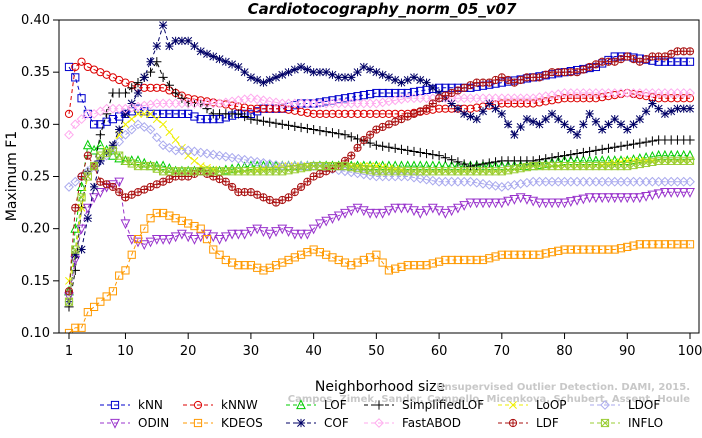 This screenshot has height=438, width=702. Describe the element at coordinates (645, 423) in the screenshot. I see `legend-label: INFLO` at that location.